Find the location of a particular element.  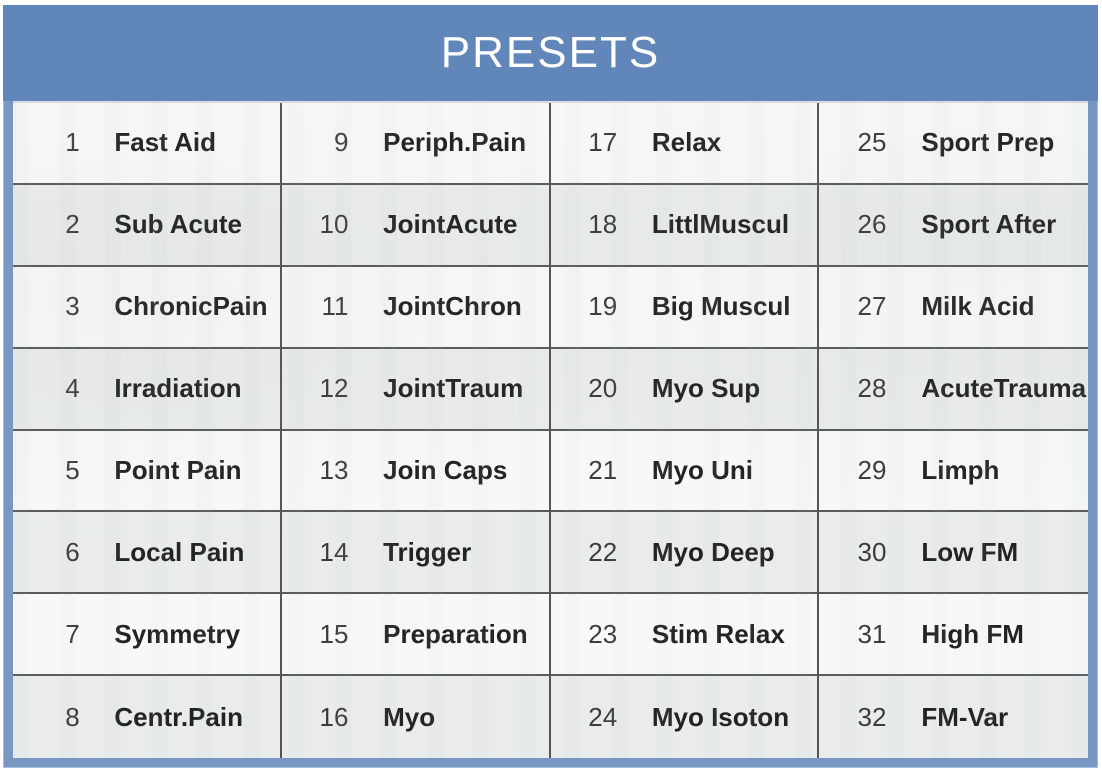

preset-number: 1 is located at coordinates (72, 142).